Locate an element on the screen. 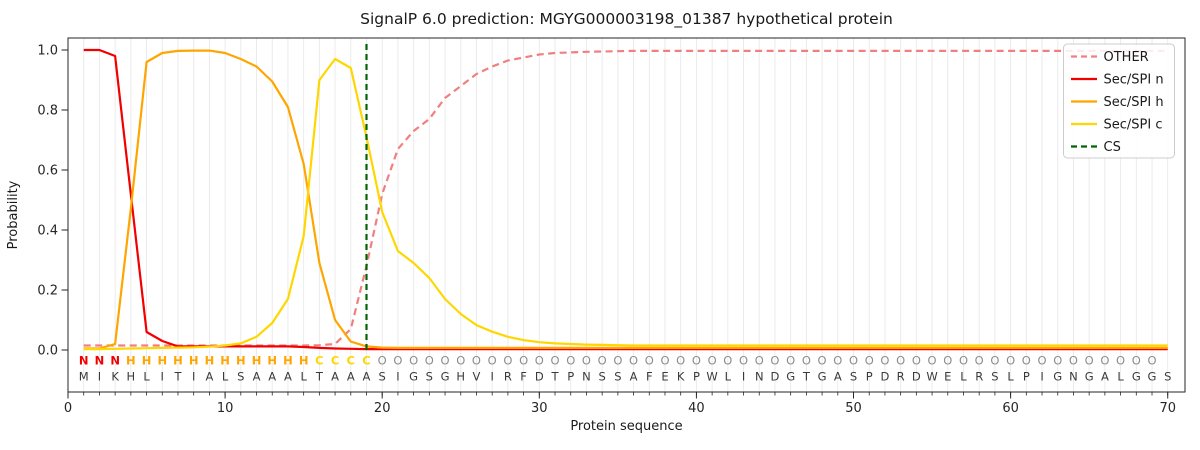 The image size is (1200, 450). sequence-letter: M is located at coordinates (84, 377).